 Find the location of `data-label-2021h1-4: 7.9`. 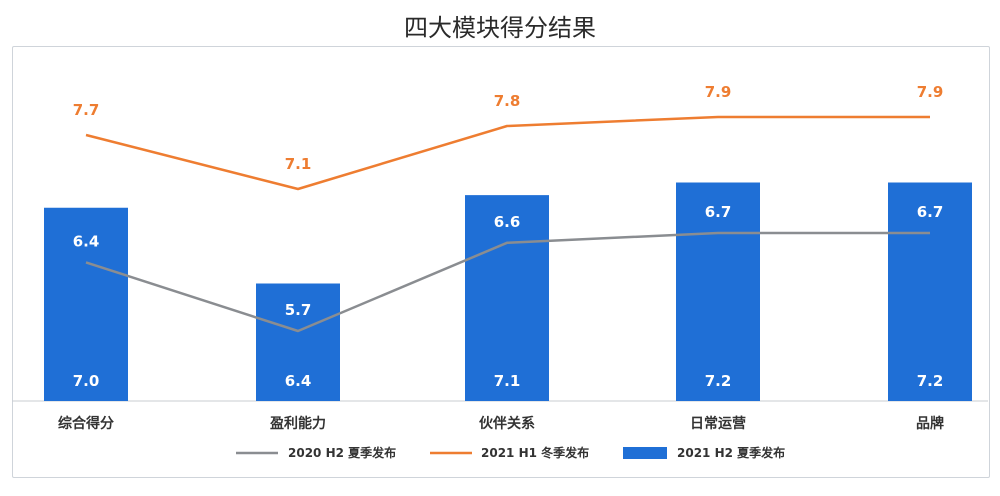

data-label-2021h1-4: 7.9 is located at coordinates (930, 92).